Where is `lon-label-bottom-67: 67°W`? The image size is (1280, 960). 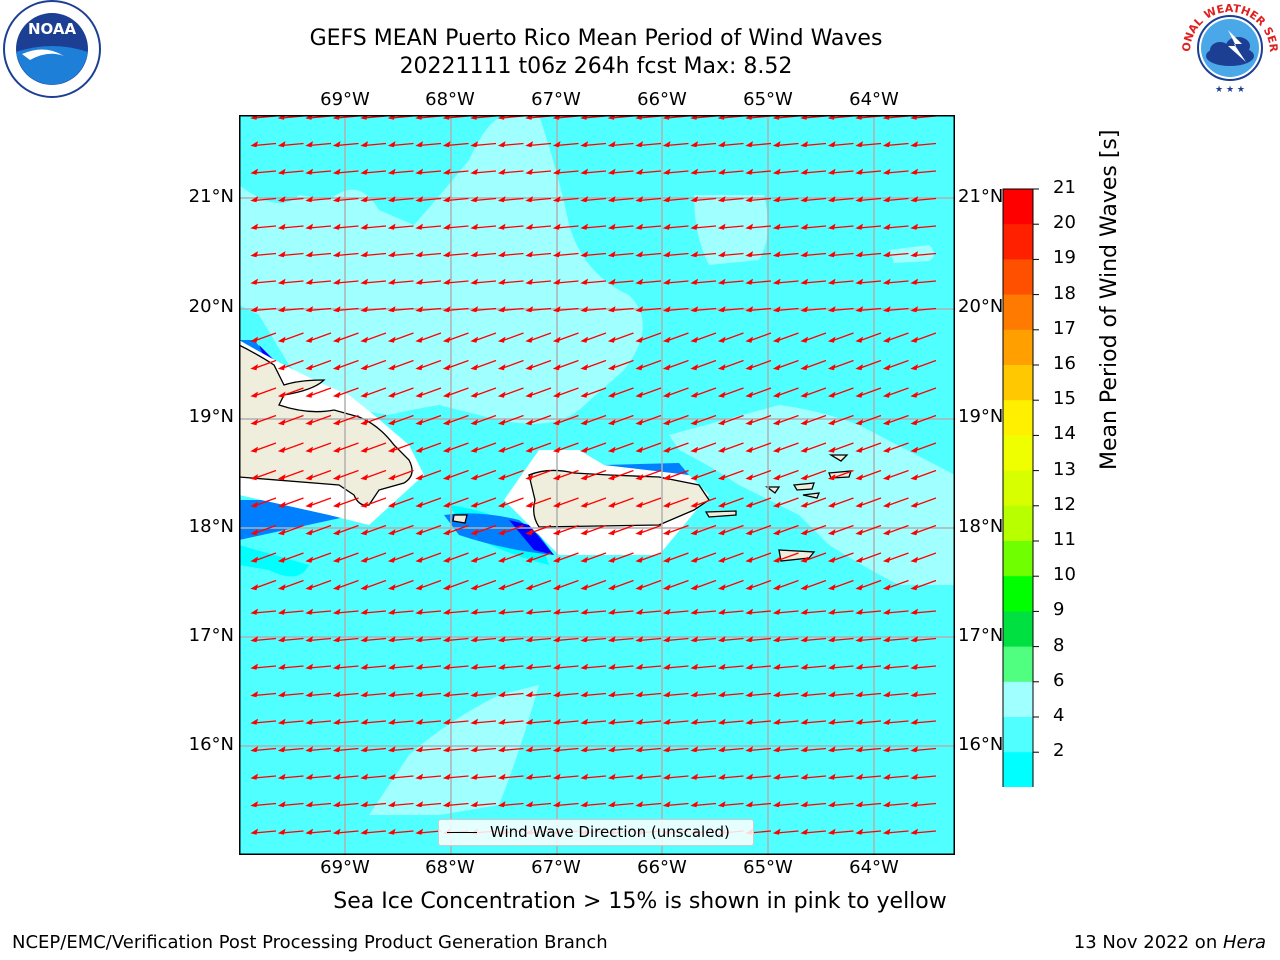 lon-label-bottom-67: 67°W is located at coordinates (556, 867).